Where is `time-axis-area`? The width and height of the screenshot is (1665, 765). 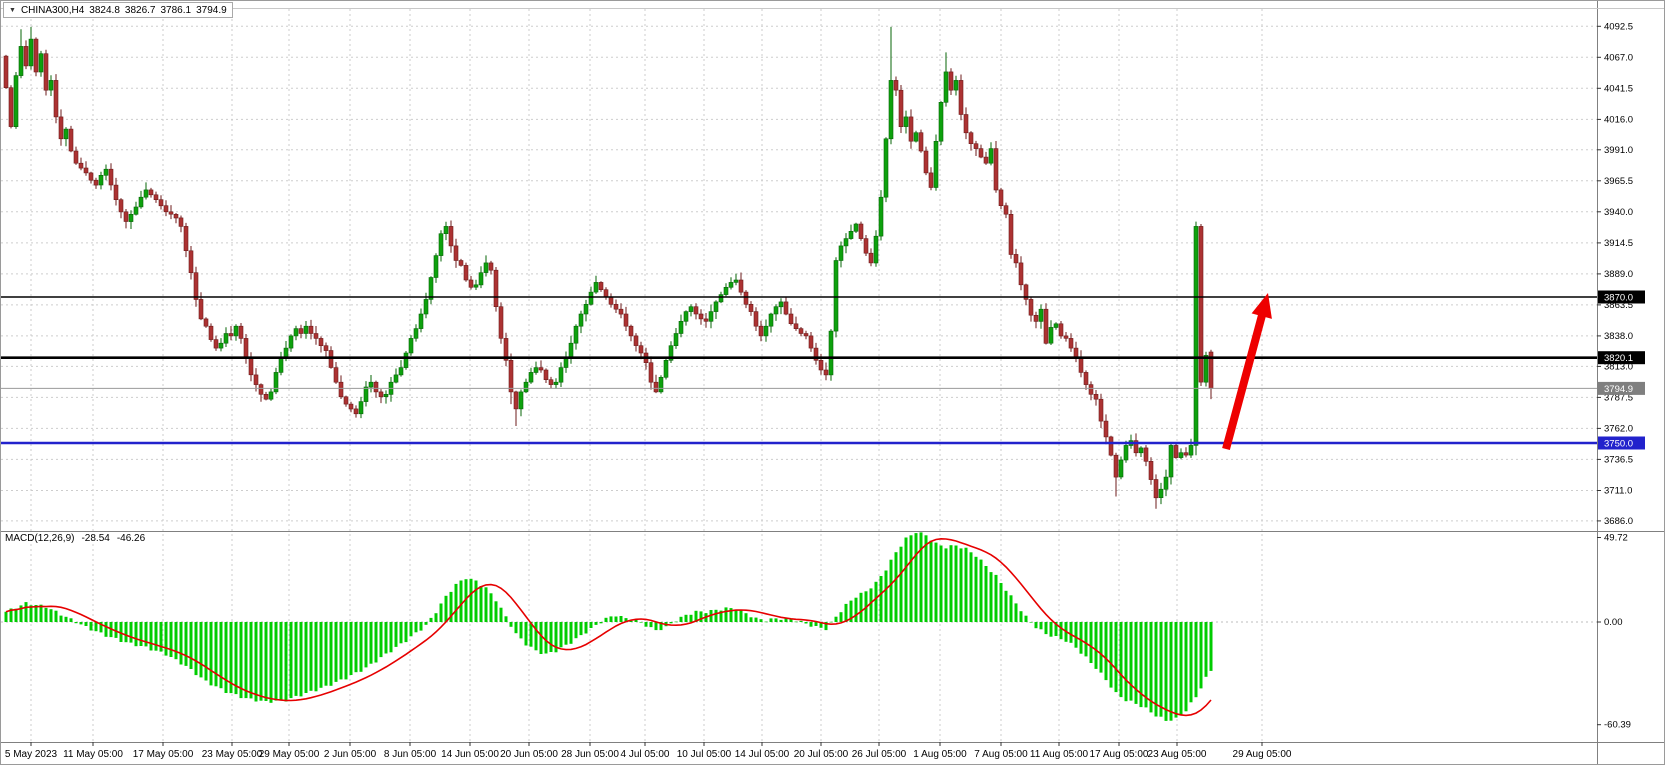
time-axis-area is located at coordinates (798, 753).